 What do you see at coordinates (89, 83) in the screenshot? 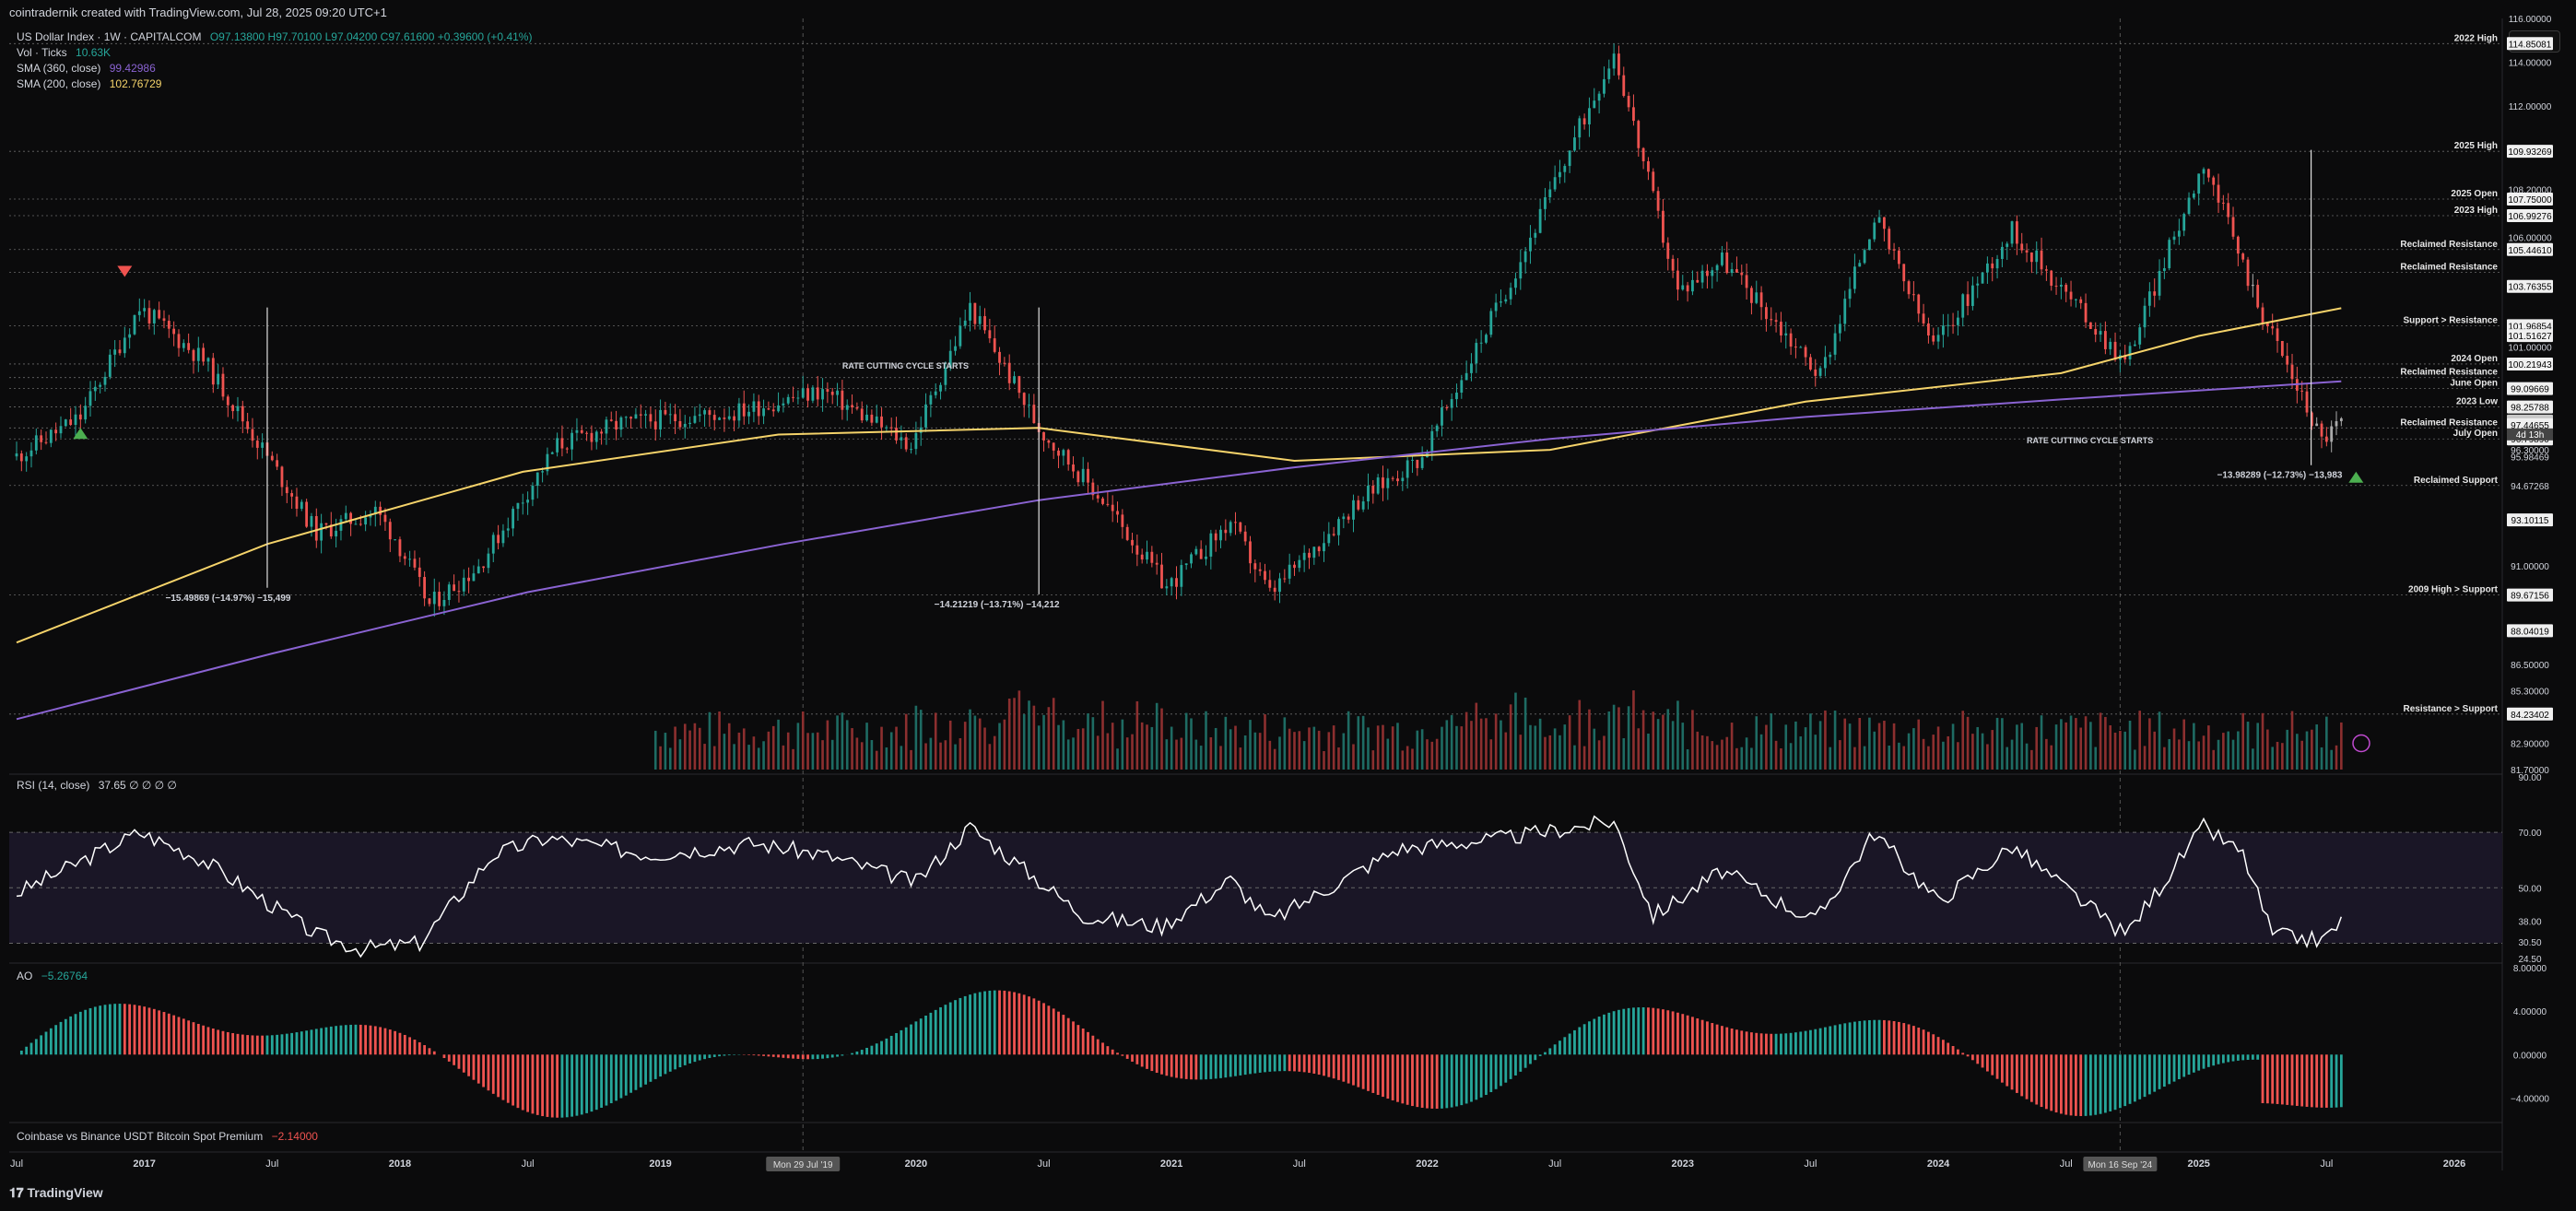
I see `sma200-legend: SMA (200, close) 102.76729` at bounding box center [89, 83].